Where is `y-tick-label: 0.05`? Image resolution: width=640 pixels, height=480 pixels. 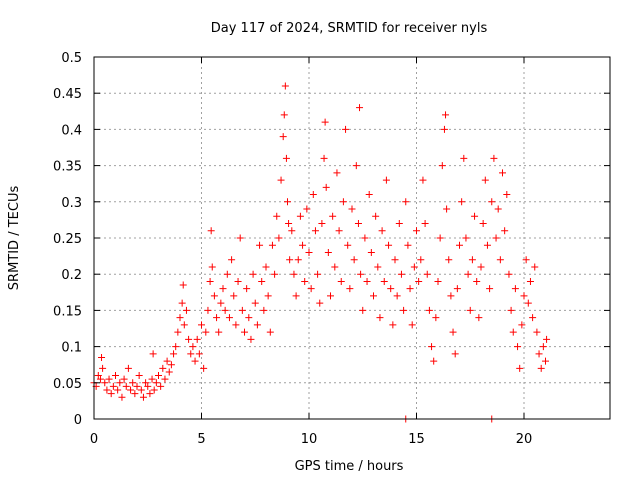 y-tick-label: 0.05 is located at coordinates (67, 384).